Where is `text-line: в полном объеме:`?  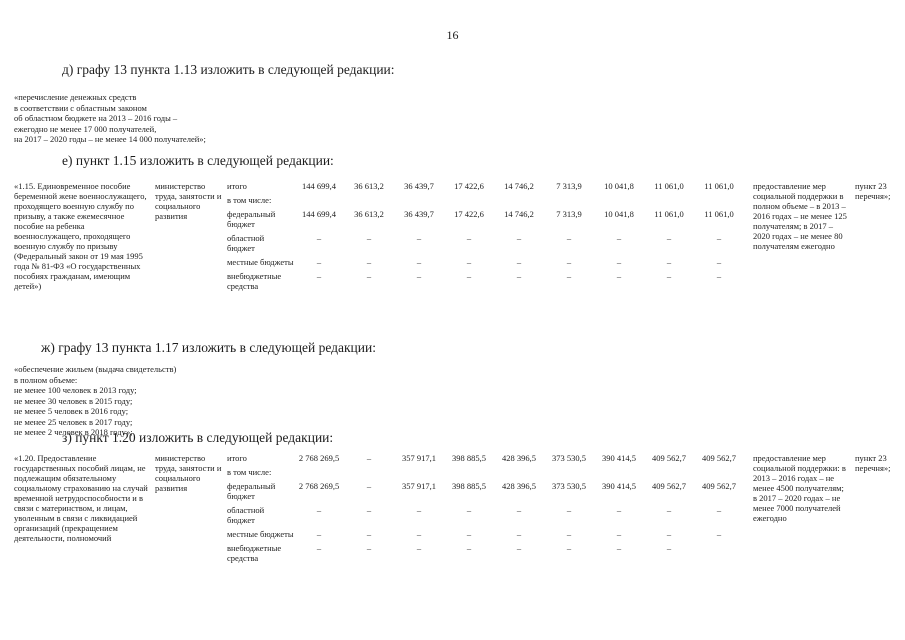
text-line: в полном объеме: is located at coordinates (46, 379).